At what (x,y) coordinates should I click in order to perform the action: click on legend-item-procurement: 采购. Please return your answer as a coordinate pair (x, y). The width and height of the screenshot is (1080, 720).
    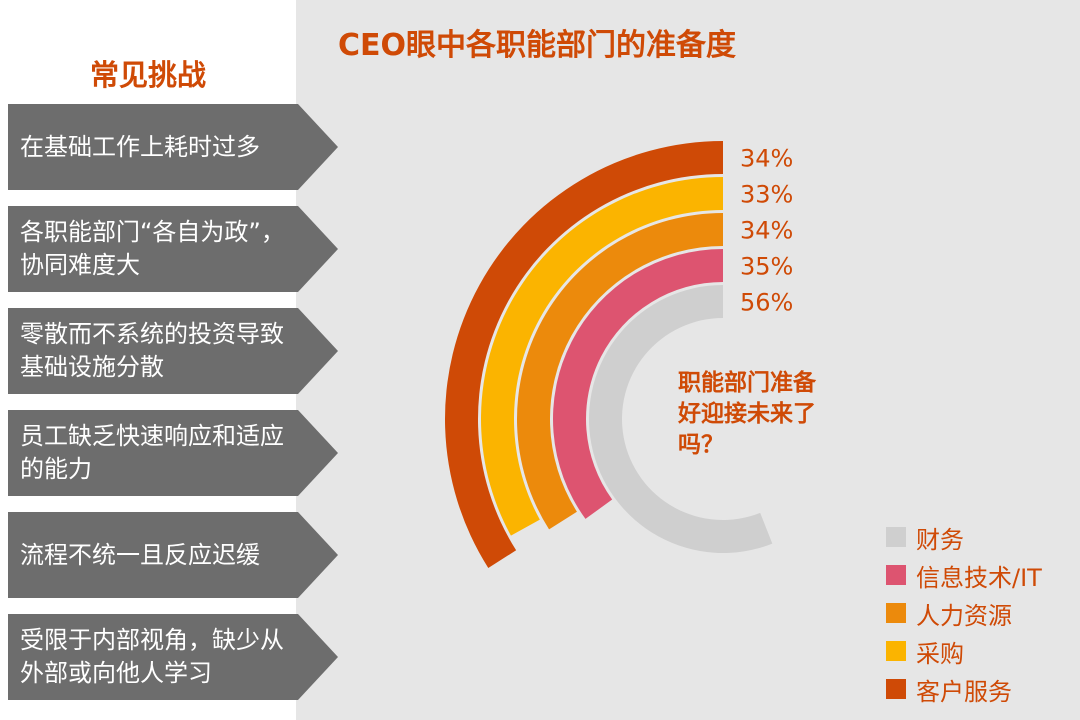
    Looking at the image, I should click on (964, 651).